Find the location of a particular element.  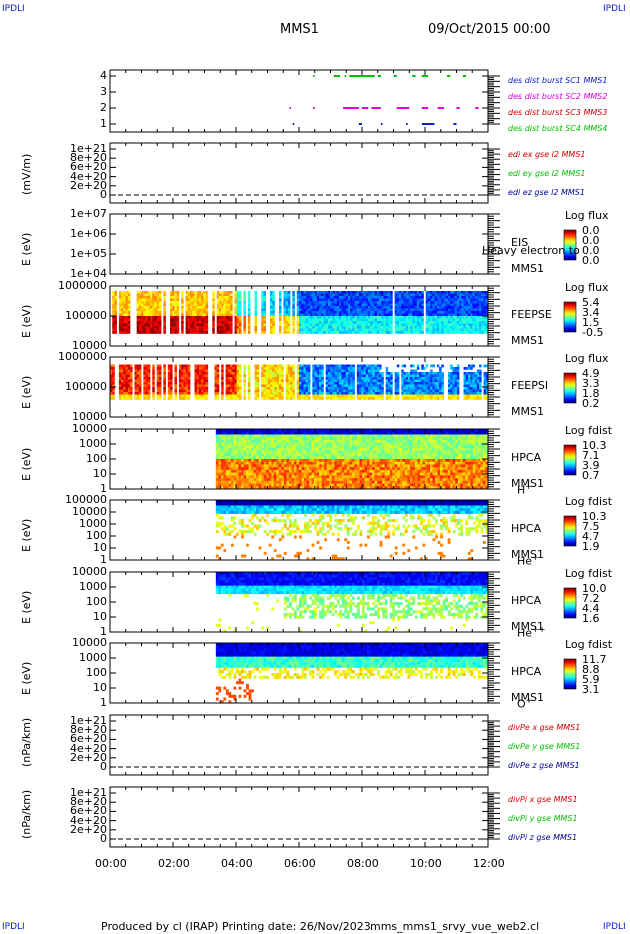

panel-frame is located at coordinates (299, 244).